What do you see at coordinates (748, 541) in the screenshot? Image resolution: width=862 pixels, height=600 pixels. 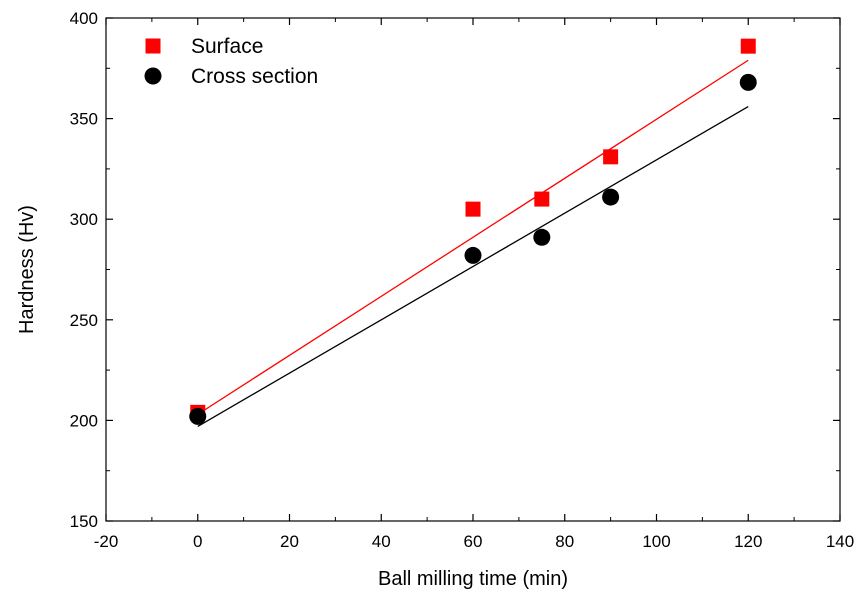 I see `x-tick-label: 120` at bounding box center [748, 541].